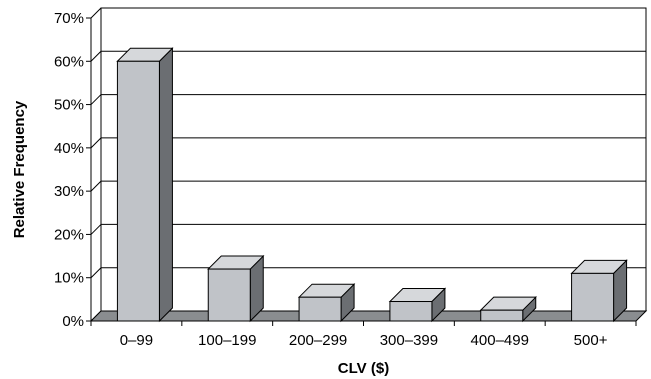 The height and width of the screenshot is (379, 651). Describe the element at coordinates (69, 18) in the screenshot. I see `y-tick-label: 70%` at that location.